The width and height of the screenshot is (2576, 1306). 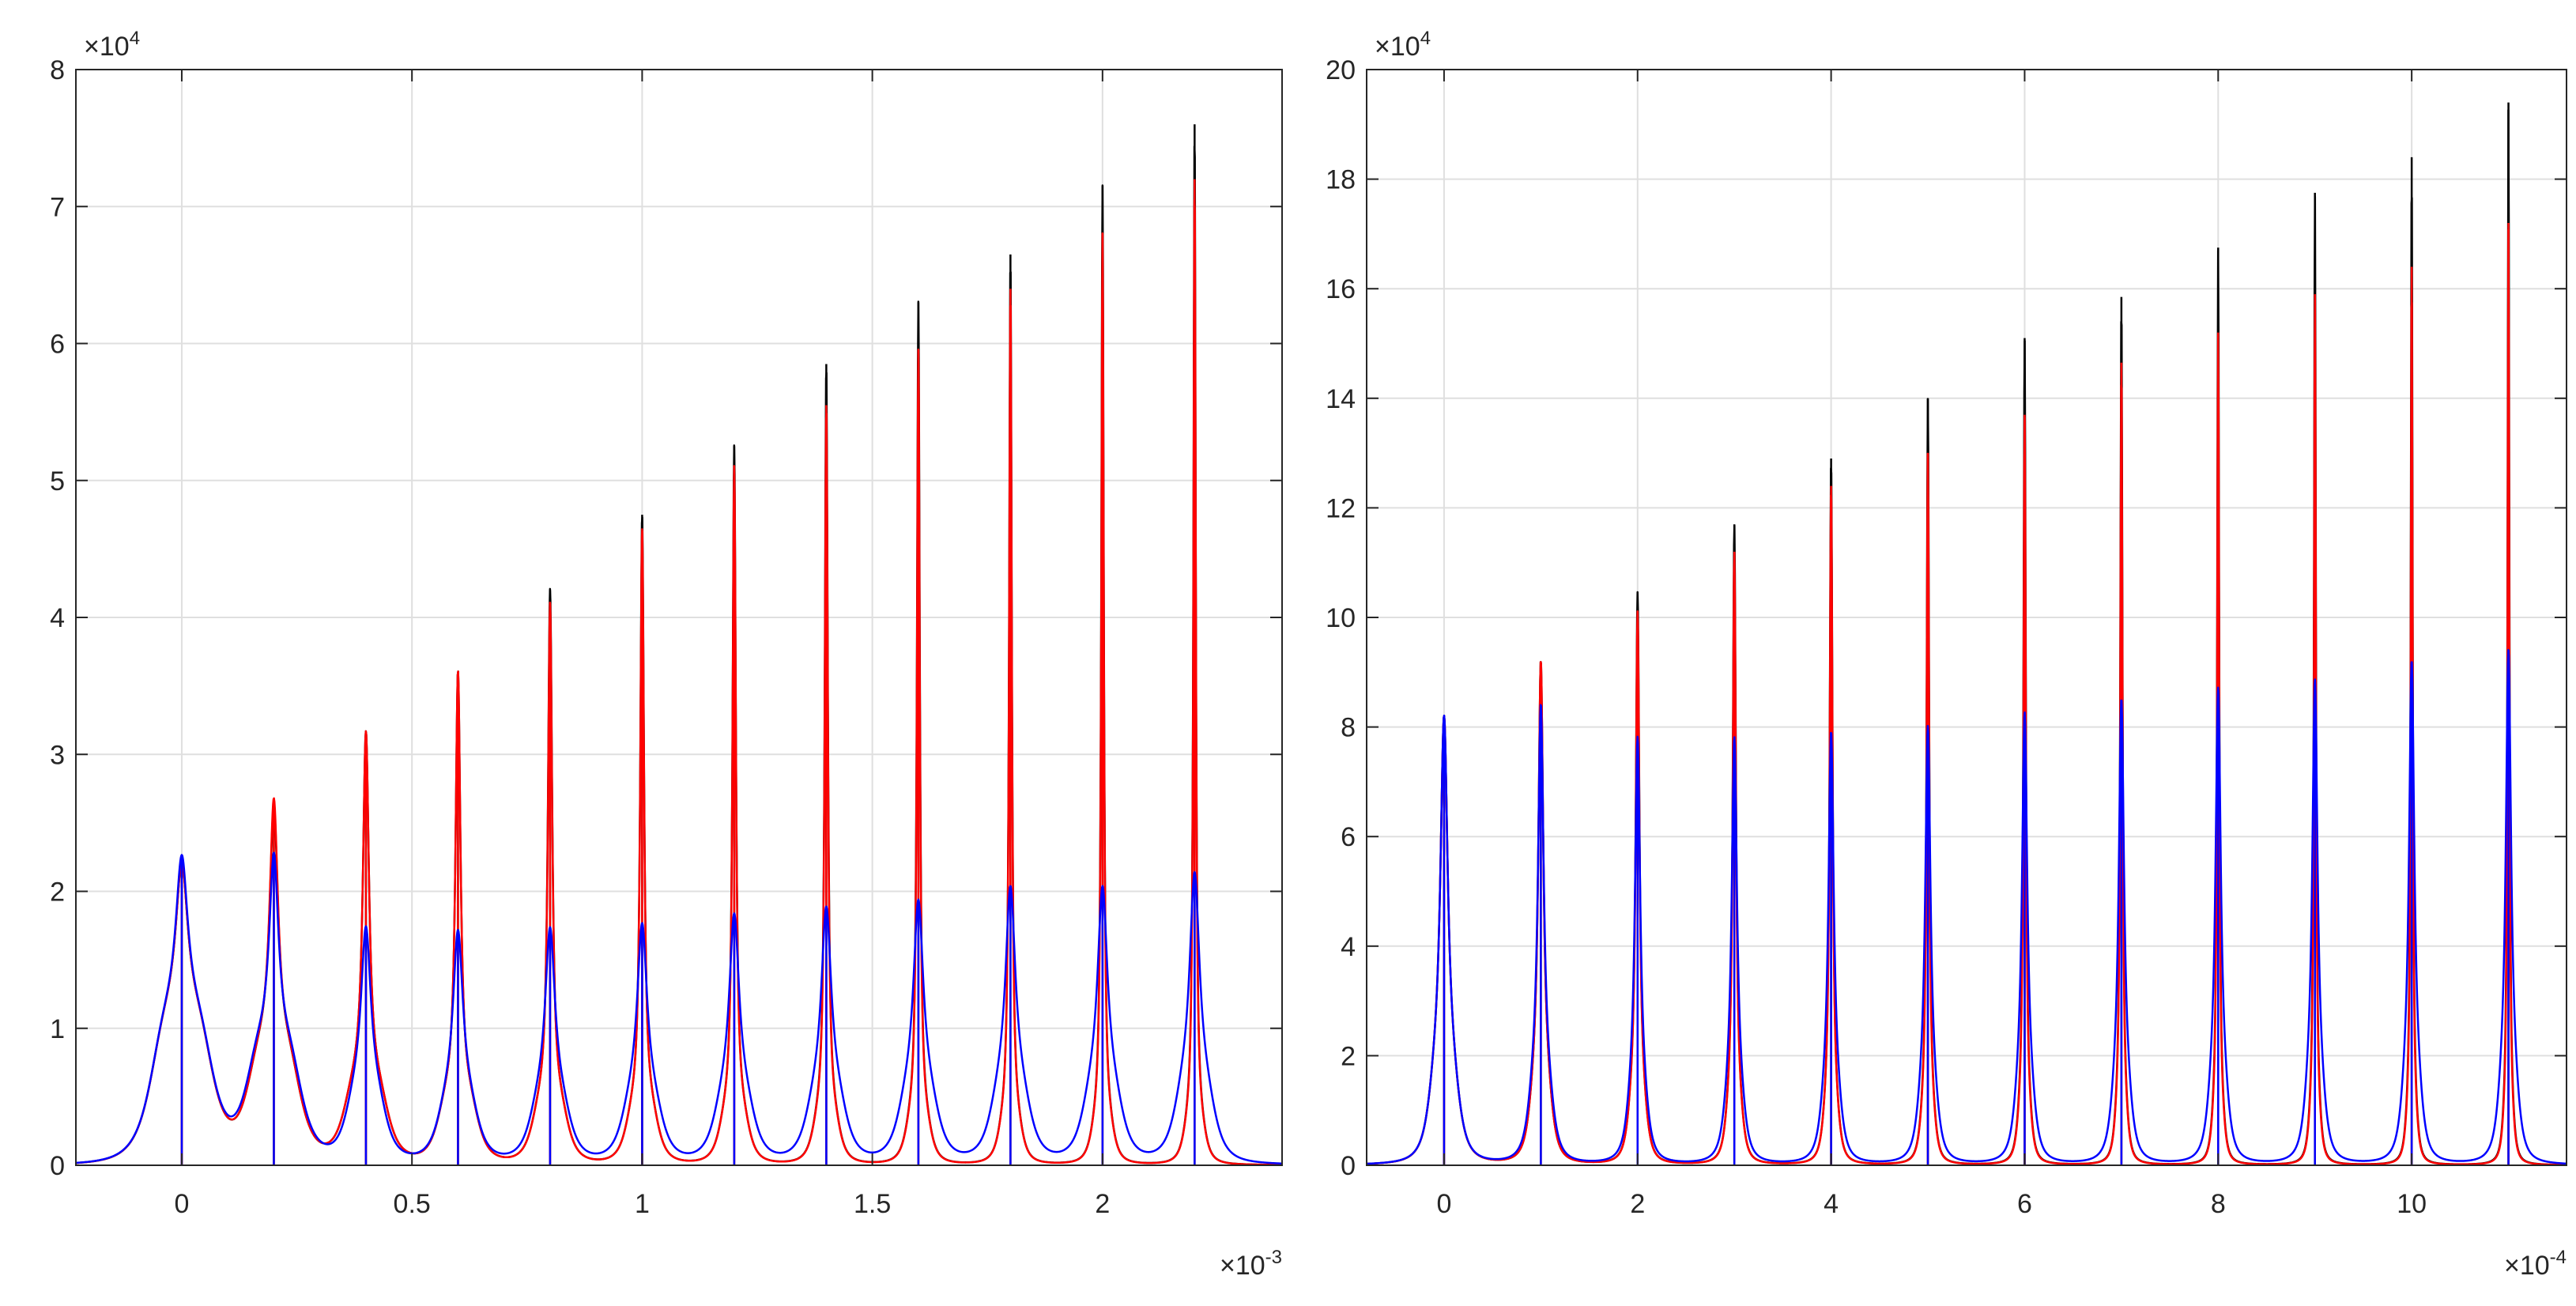 What do you see at coordinates (2024, 1204) in the screenshot?
I see `right-x-tick-label: 6` at bounding box center [2024, 1204].